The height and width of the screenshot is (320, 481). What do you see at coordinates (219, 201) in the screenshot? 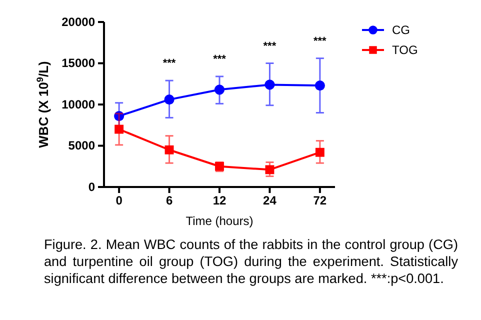
I see `x-tick-label: 12` at bounding box center [219, 201].